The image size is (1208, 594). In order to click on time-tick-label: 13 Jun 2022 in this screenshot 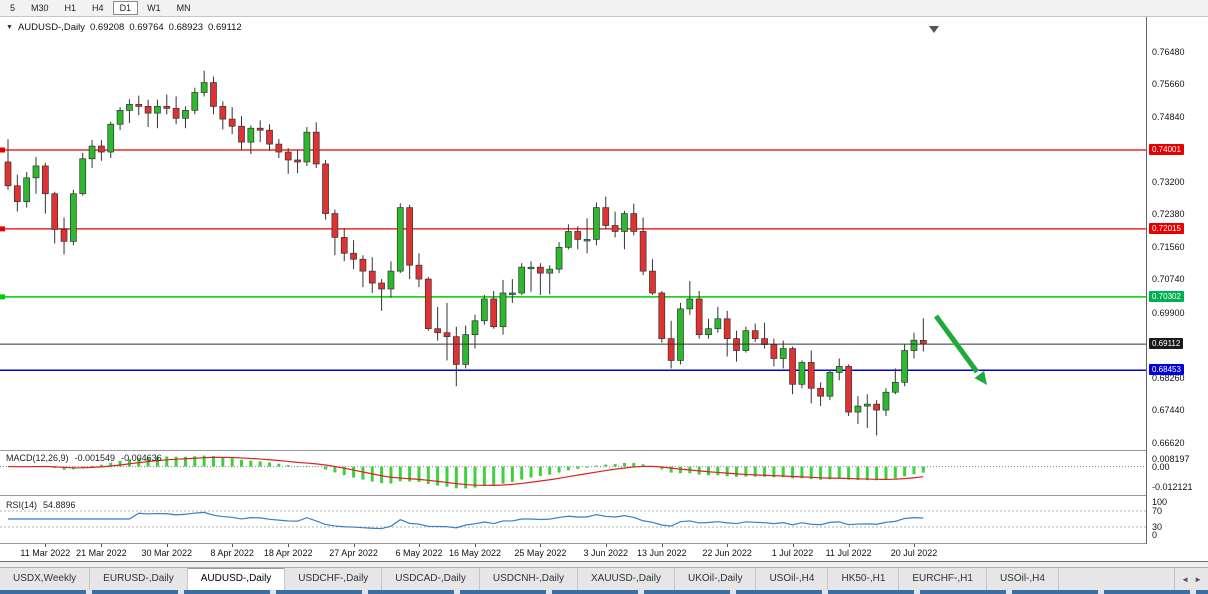, I will do `click(662, 553)`.